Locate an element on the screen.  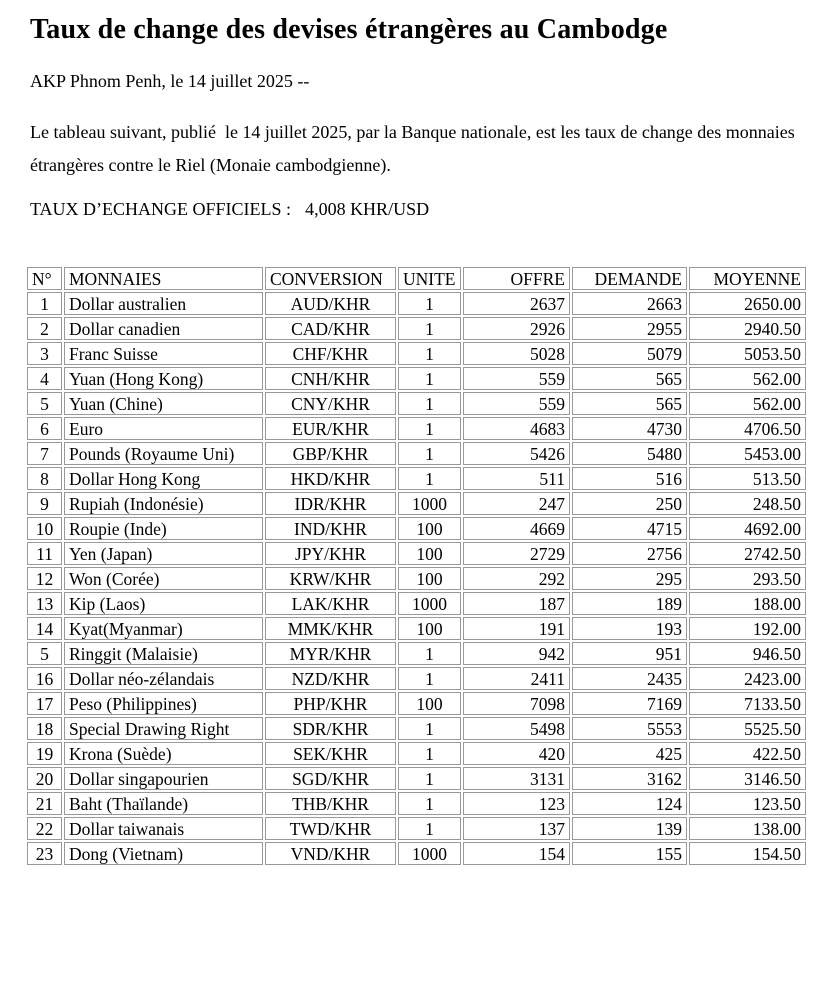
cell-conversion: JPY/KHR is located at coordinates (330, 553).